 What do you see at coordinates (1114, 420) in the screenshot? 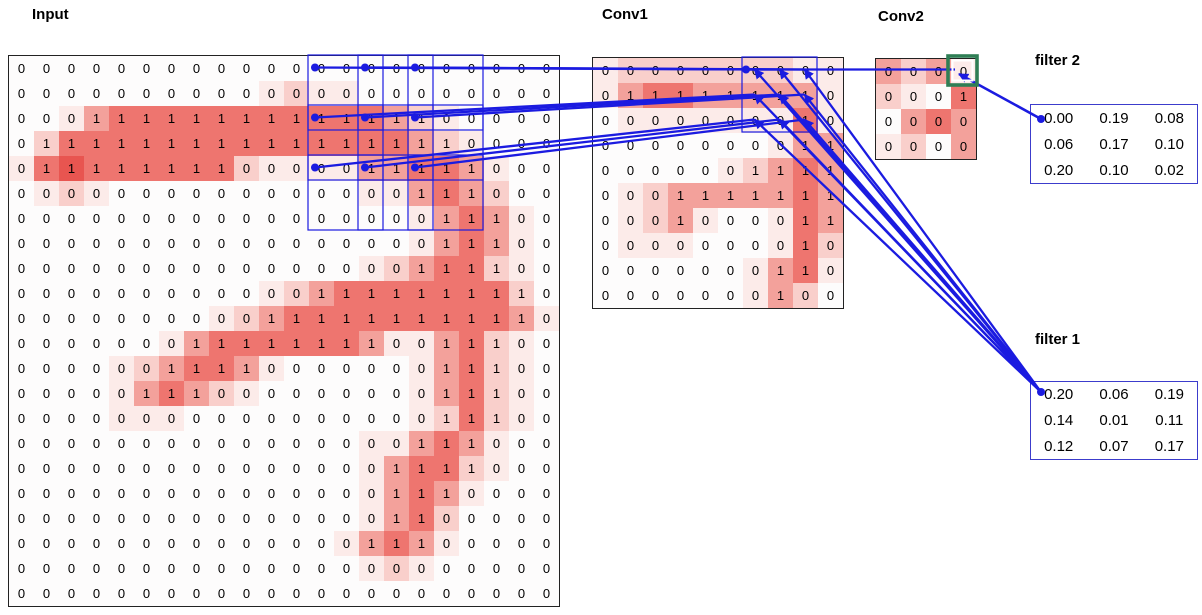
I see `filter1-matrix: 0.20 0.06 0.19 0.14 0.01 0.11 0.12 0.07 0.17` at bounding box center [1114, 420].